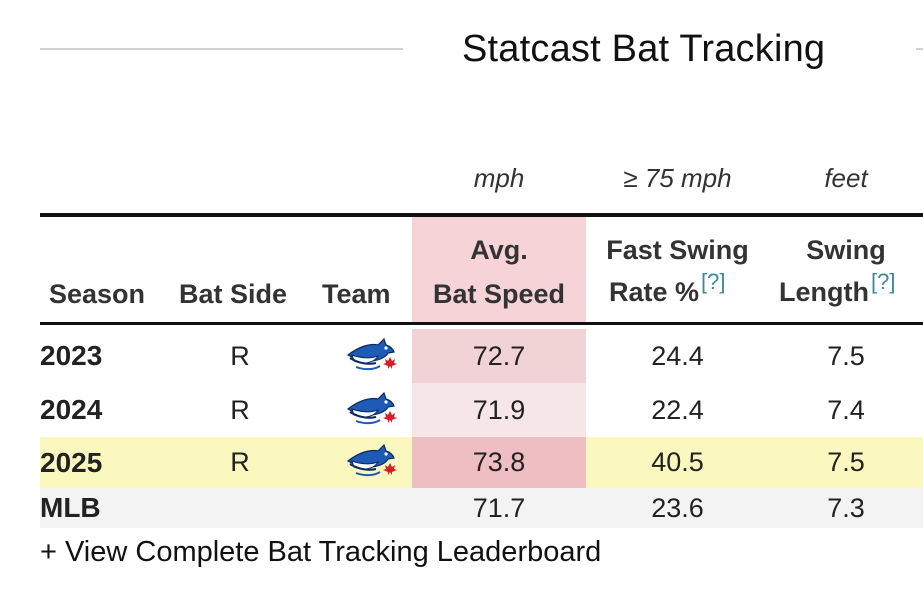 The image size is (923, 608). Describe the element at coordinates (321, 552) in the screenshot. I see `view-leaderboard-link: + View Complete Bat Tracking Leaderboard` at that location.